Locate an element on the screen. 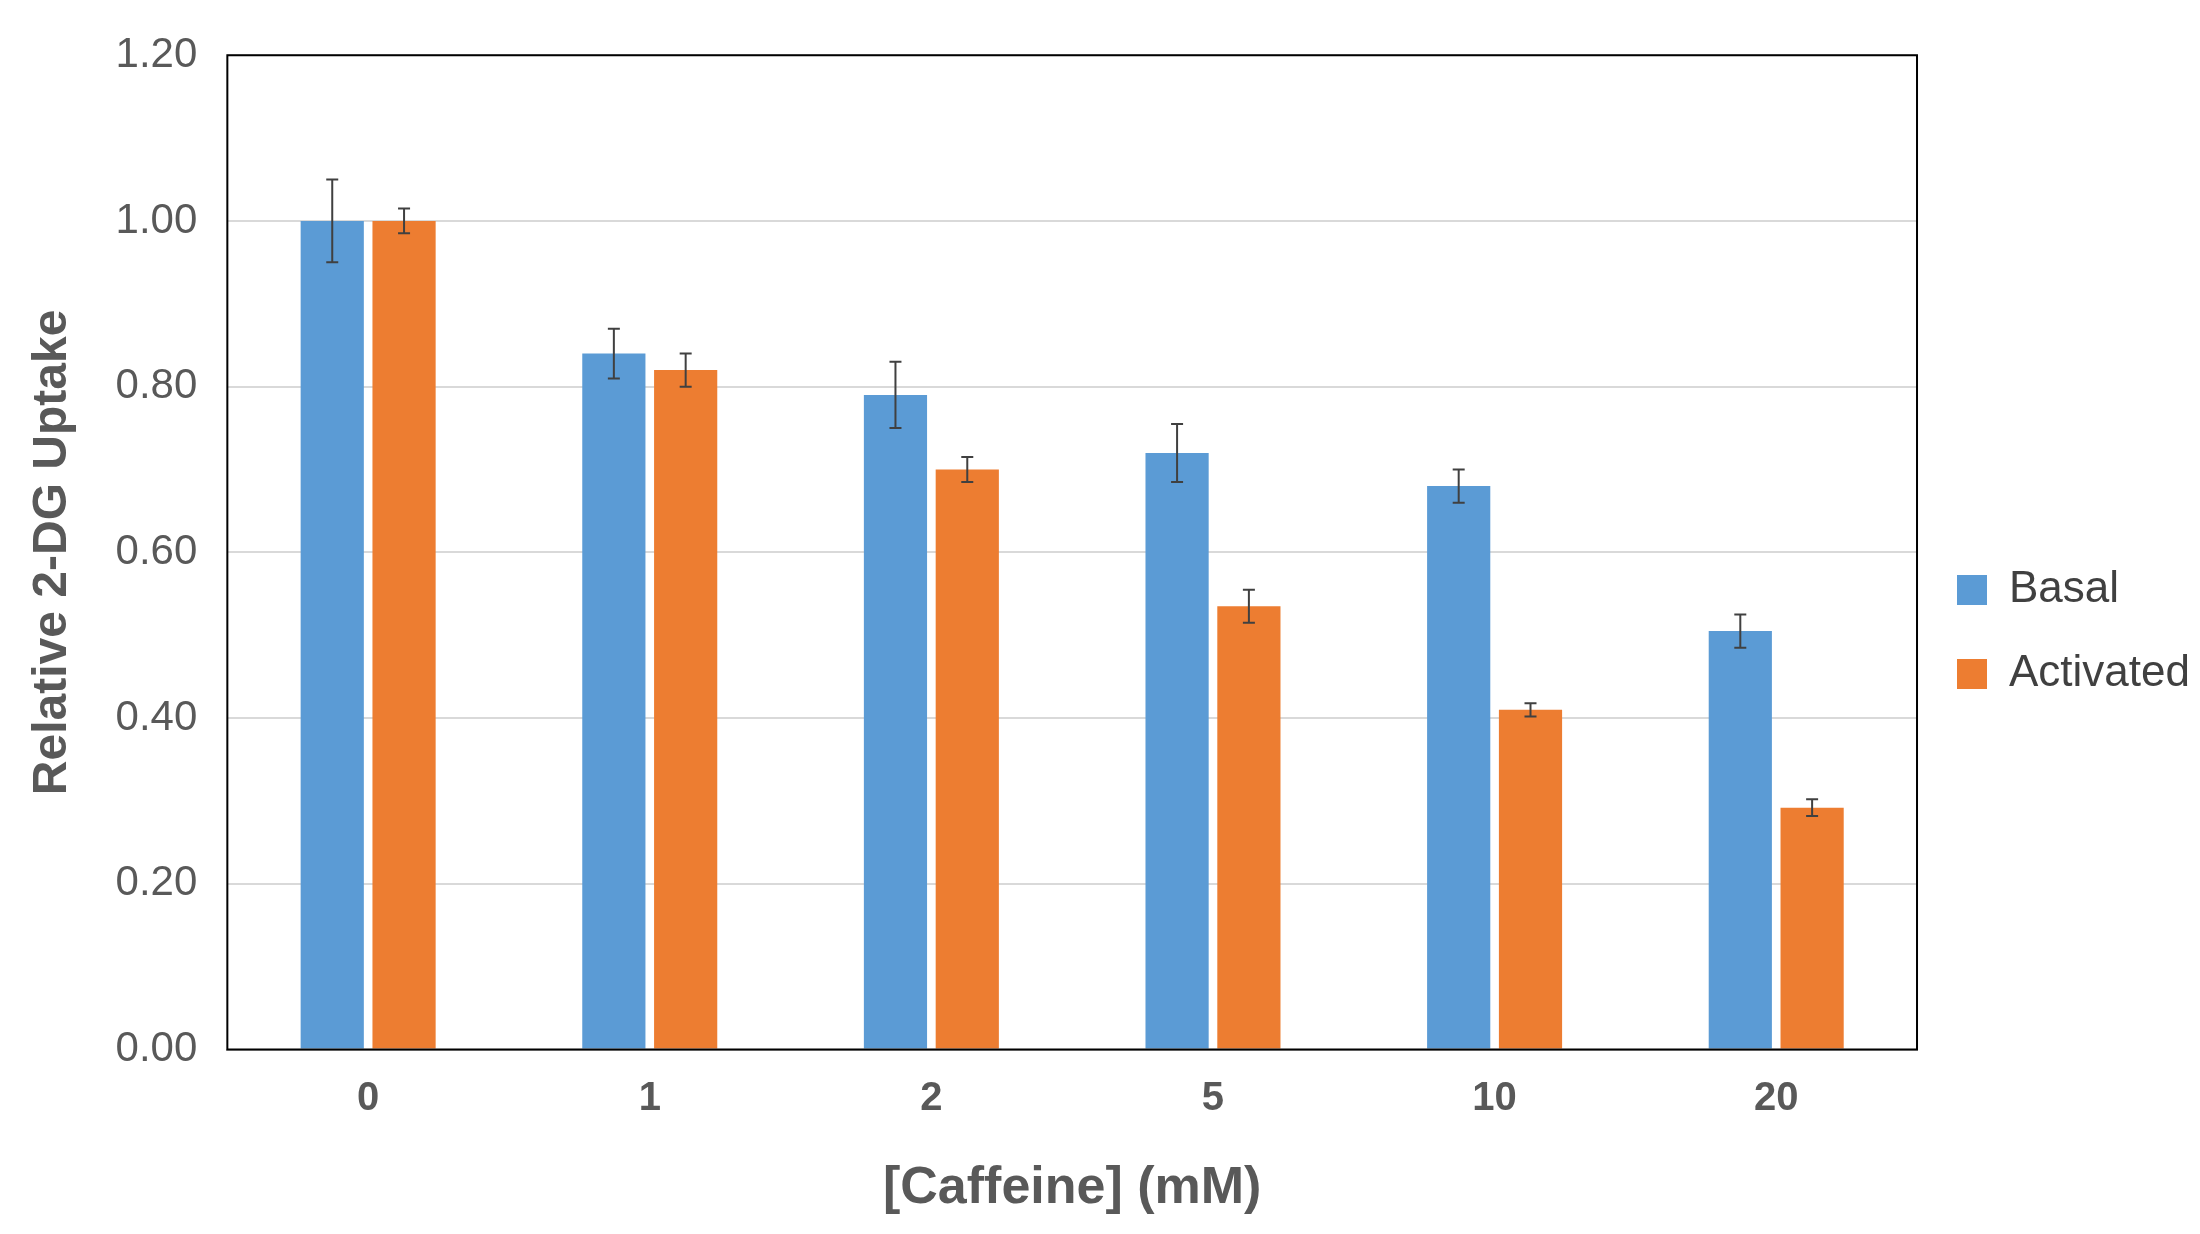 This screenshot has width=2200, height=1234. x-tick-label: 5 is located at coordinates (1213, 1095).